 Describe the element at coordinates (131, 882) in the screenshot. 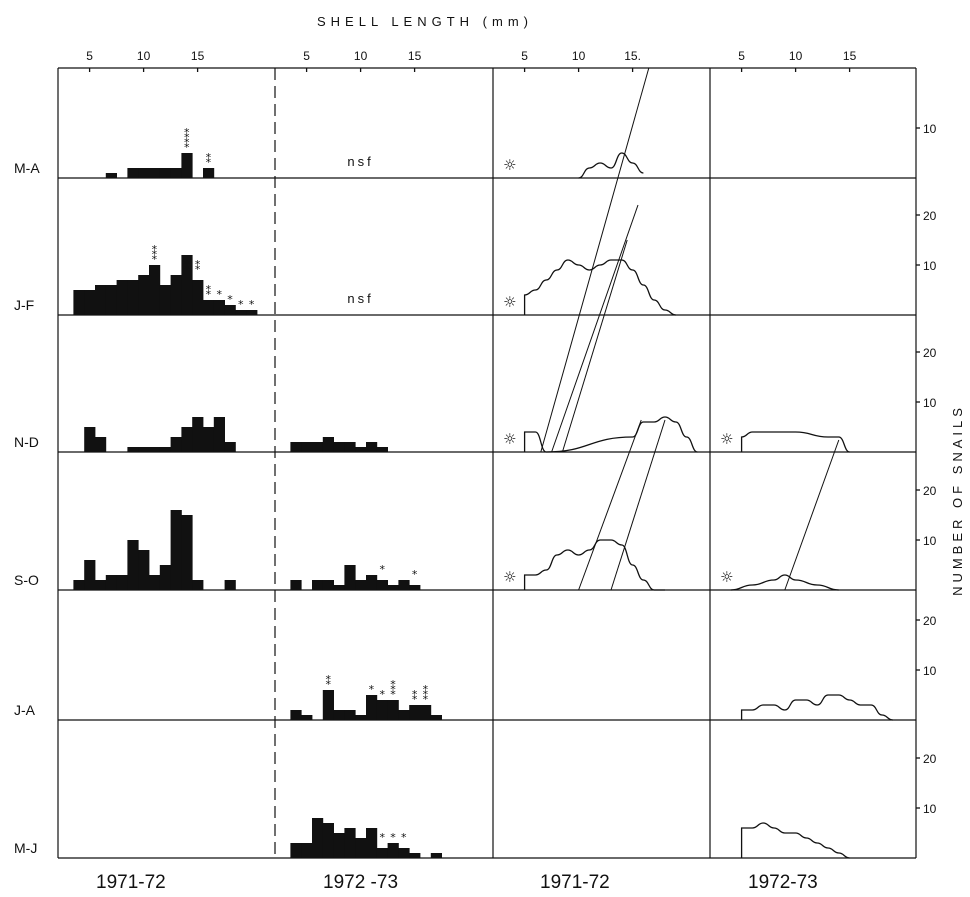

I see `column-label: 1971-72` at that location.